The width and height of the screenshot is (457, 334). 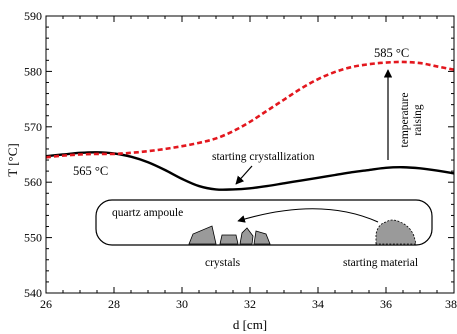 I want to click on annotation-585: 585 °C, so click(x=391, y=53).